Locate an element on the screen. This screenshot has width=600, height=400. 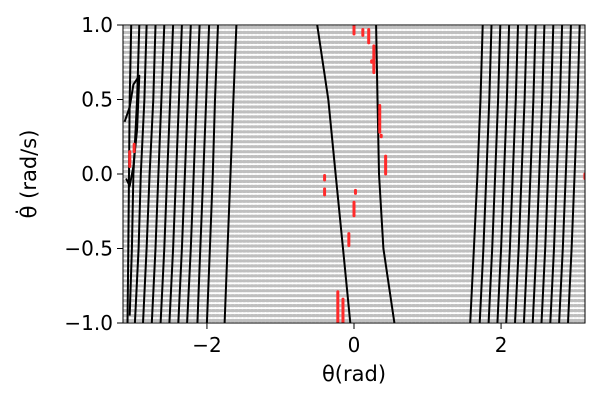
x-tick-label: 0 is located at coordinates (354, 345).